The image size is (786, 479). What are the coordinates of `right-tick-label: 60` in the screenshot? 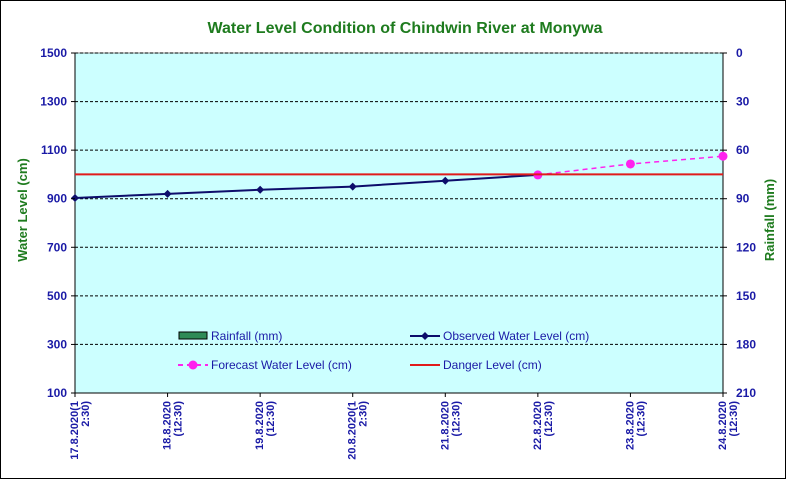 It's located at (743, 150).